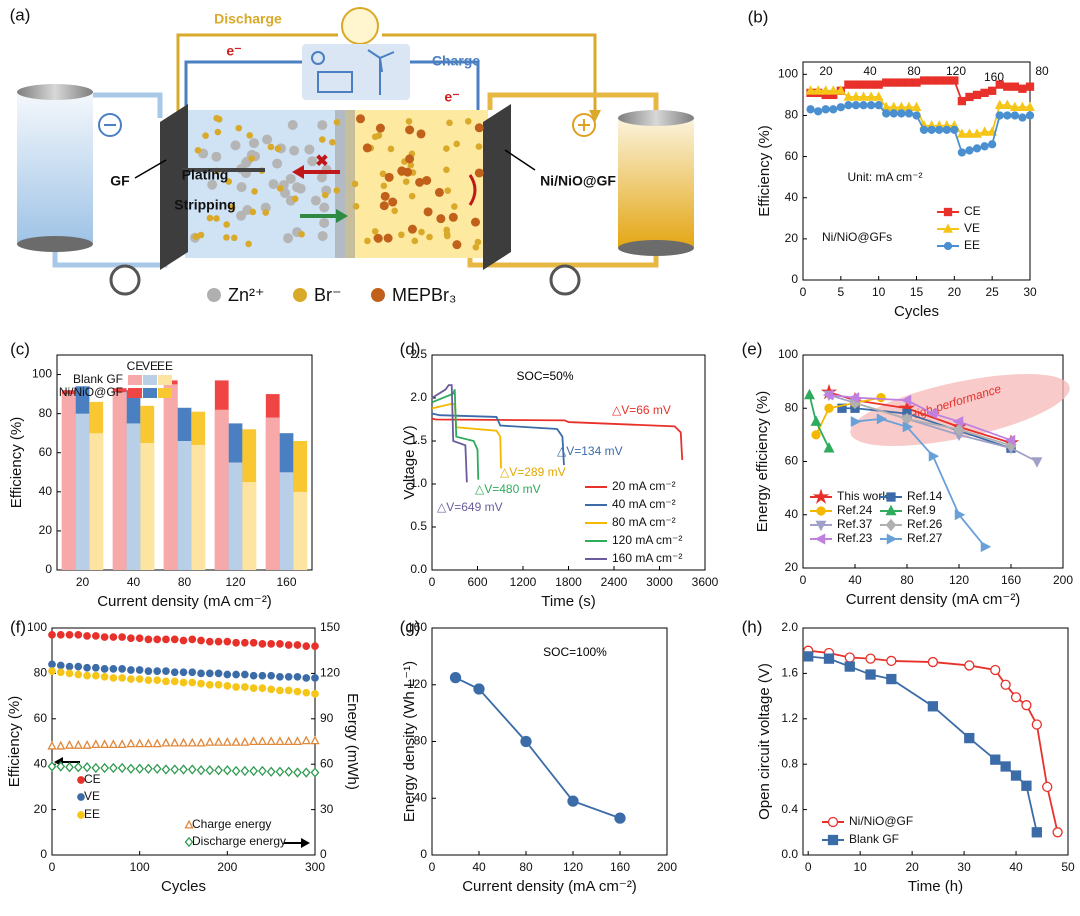  What do you see at coordinates (418, 483) in the screenshot?
I see `y-tick-label: 1.0` at bounding box center [418, 483].